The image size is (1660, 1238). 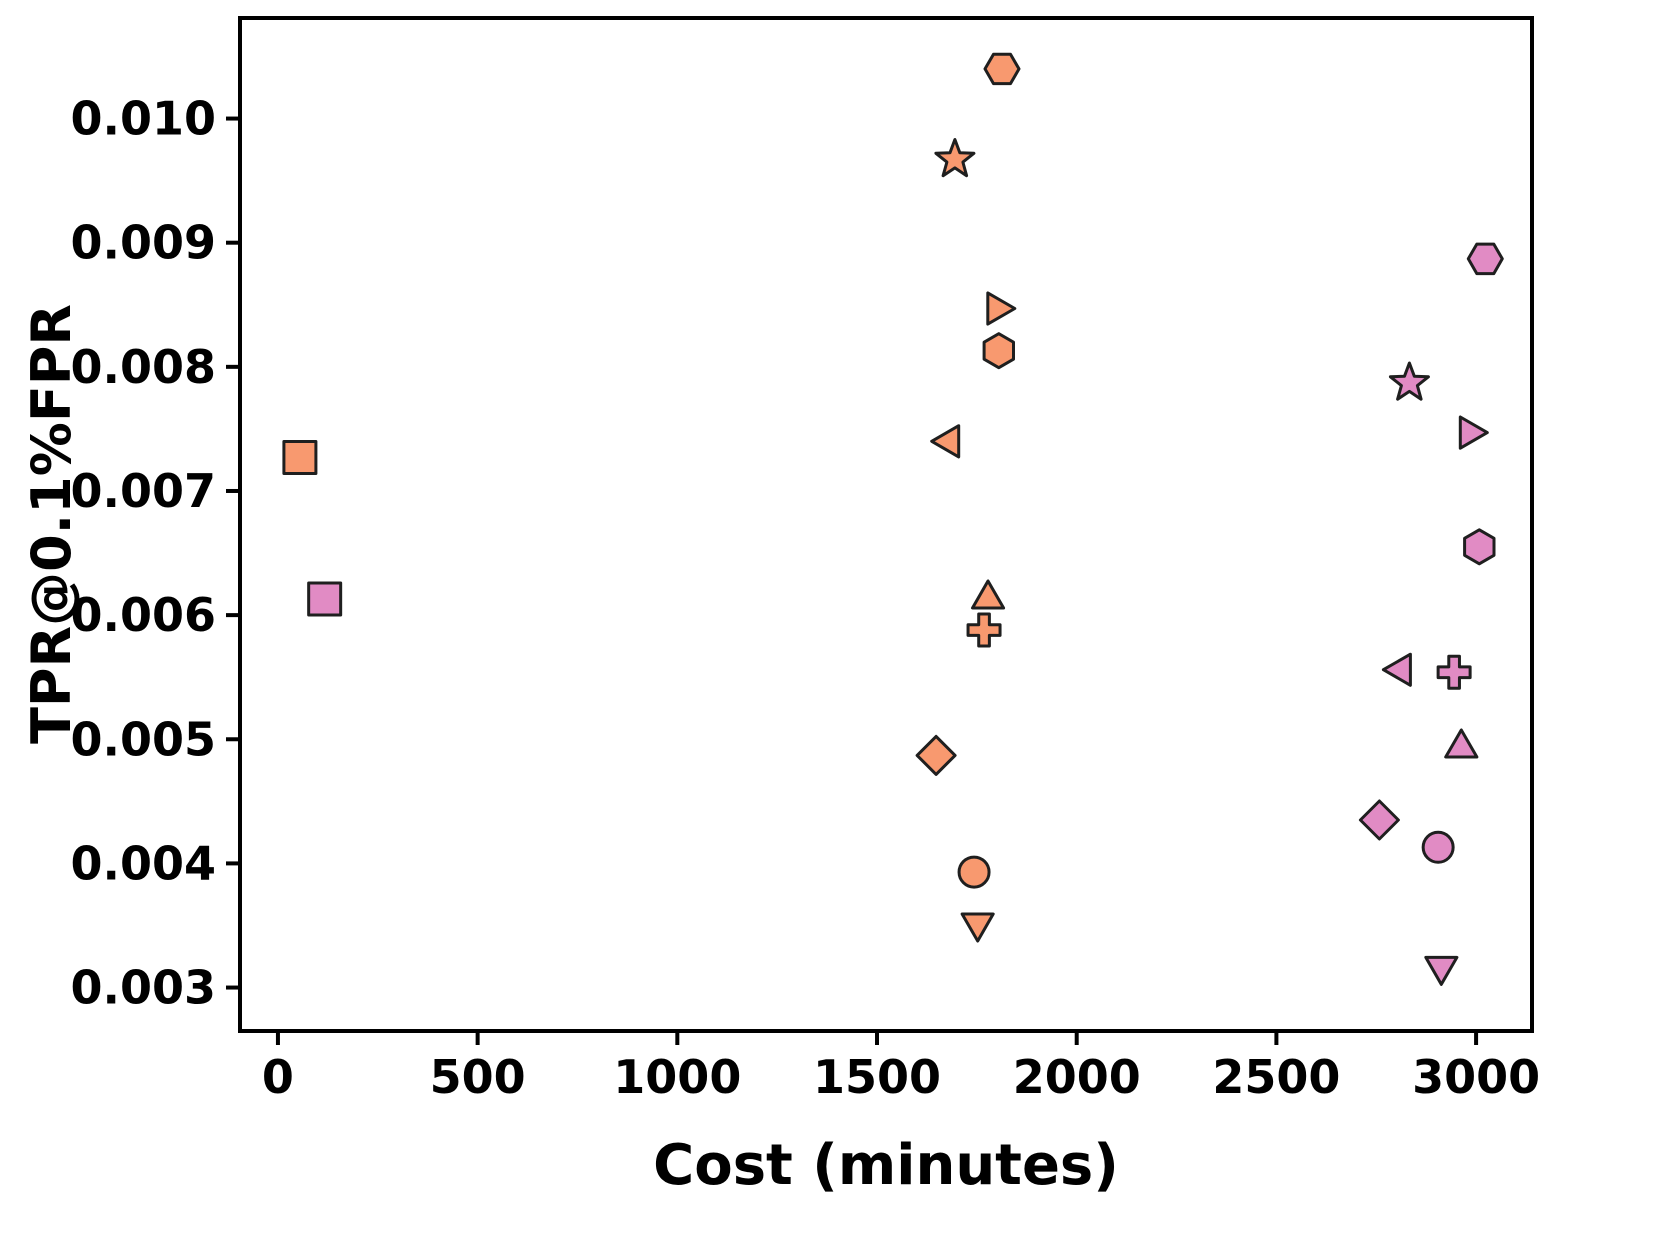 I want to click on y-tick-label: 0.010, so click(x=143, y=119).